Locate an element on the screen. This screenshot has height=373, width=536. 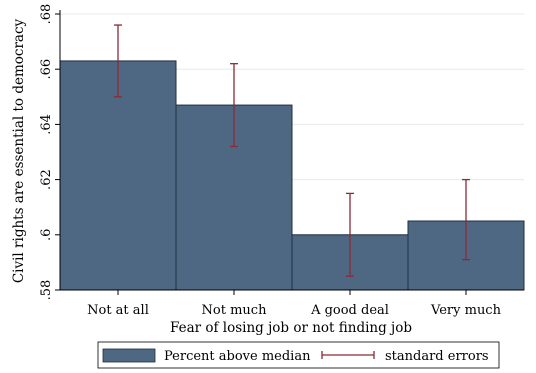
legend-box is located at coordinates (298, 355).